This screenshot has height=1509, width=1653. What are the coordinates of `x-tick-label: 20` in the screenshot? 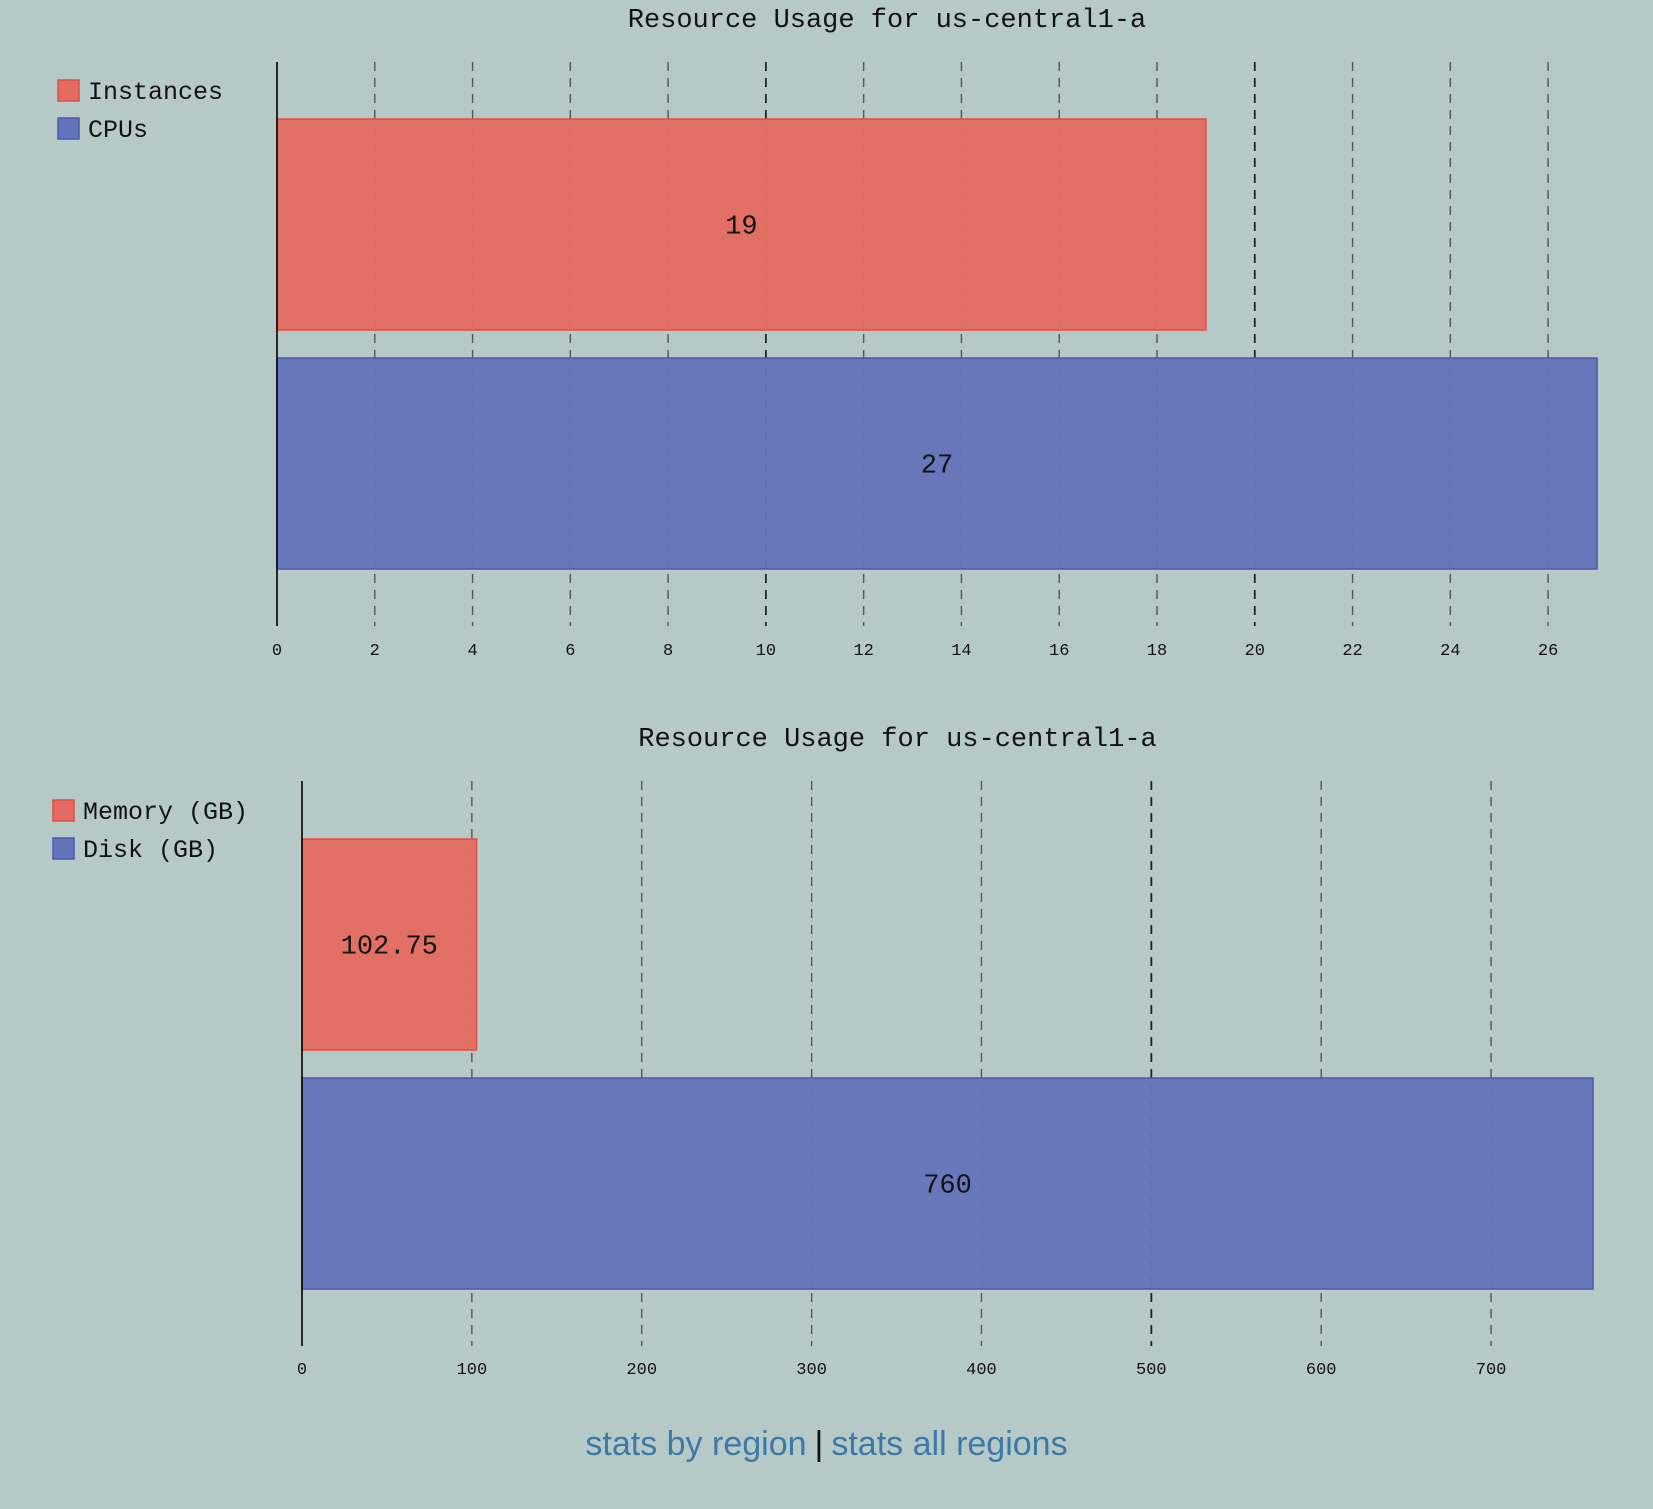 It's located at (1255, 651).